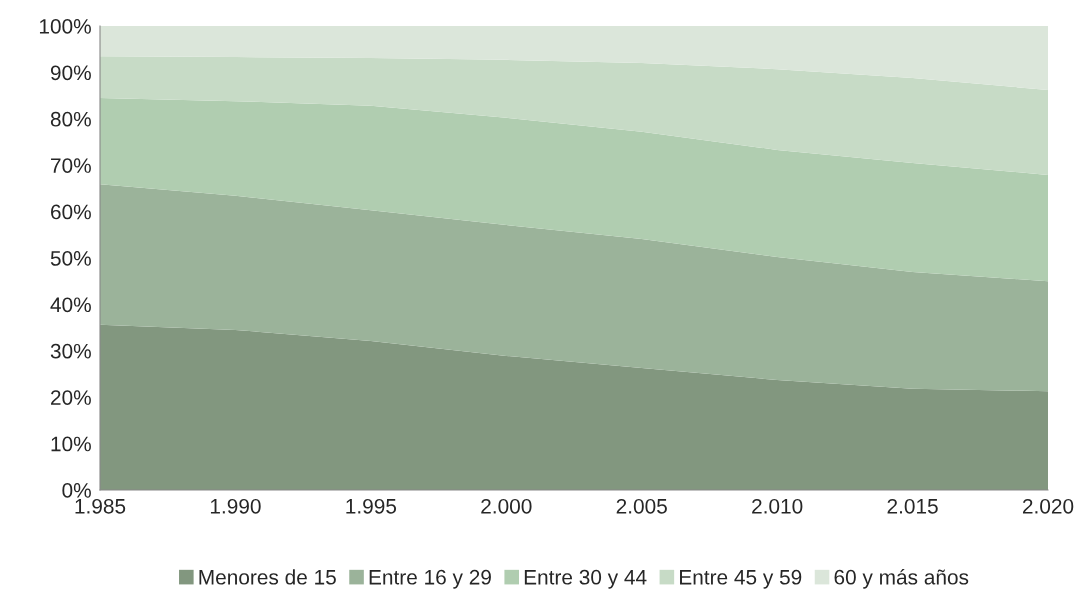 The width and height of the screenshot is (1084, 589). What do you see at coordinates (267, 577) in the screenshot?
I see `legend-label: Menores de 15` at bounding box center [267, 577].